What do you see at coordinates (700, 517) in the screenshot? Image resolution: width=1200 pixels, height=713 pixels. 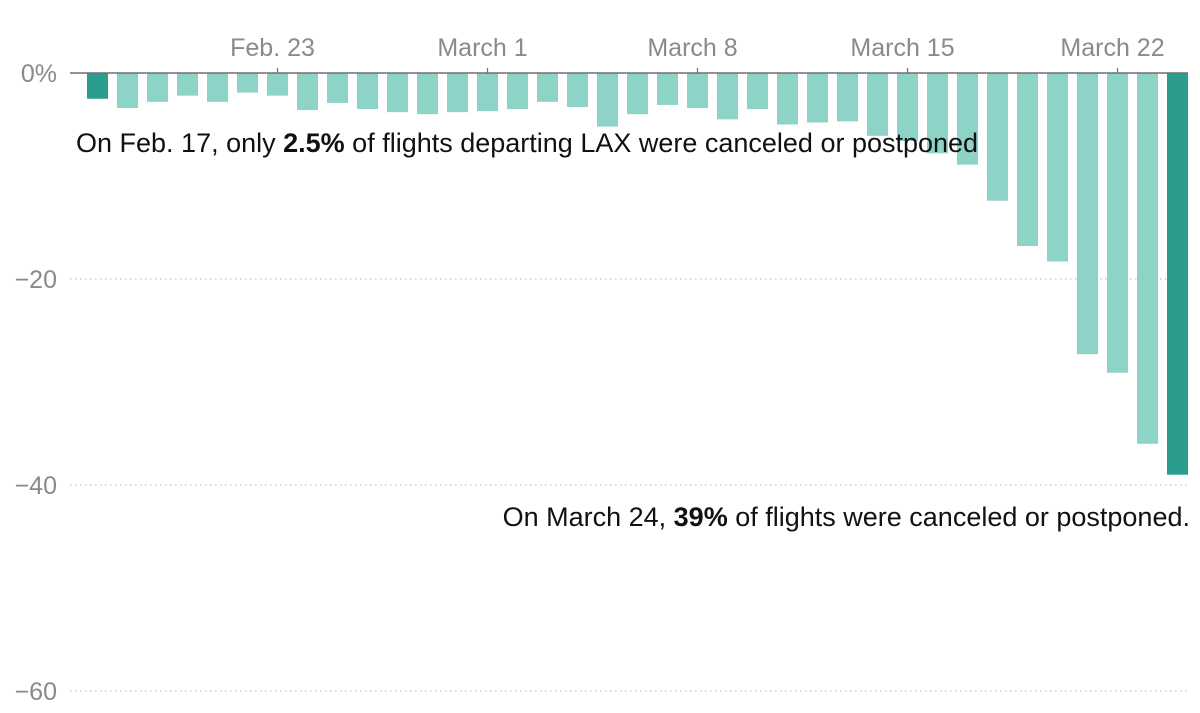 I see `annotation-march-24-value: 39%` at bounding box center [700, 517].